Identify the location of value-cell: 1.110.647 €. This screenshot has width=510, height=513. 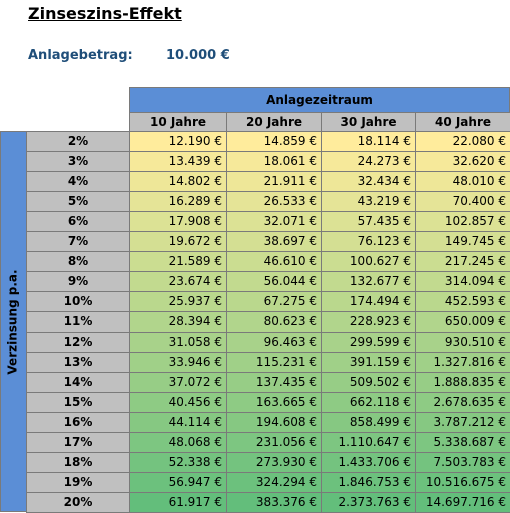
(368, 442).